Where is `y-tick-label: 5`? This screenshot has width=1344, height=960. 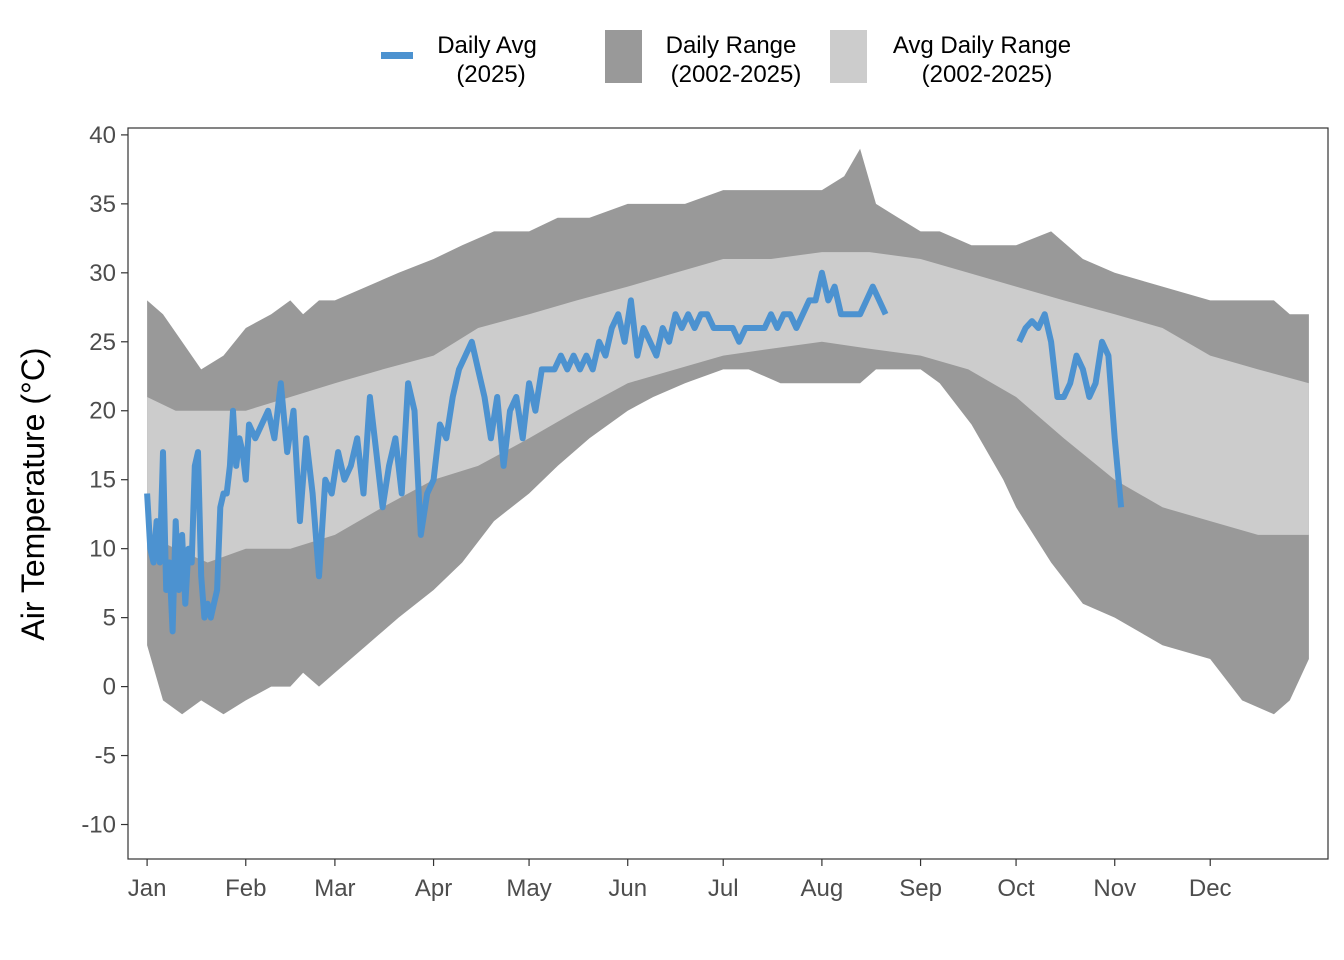
y-tick-label: 5 is located at coordinates (109, 618).